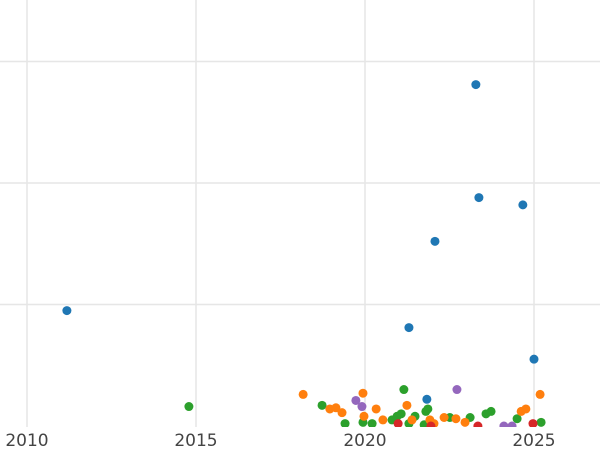  Describe the element at coordinates (280, 440) in the screenshot. I see `x-tick-labels: 2010 2015 2020 2025` at that location.